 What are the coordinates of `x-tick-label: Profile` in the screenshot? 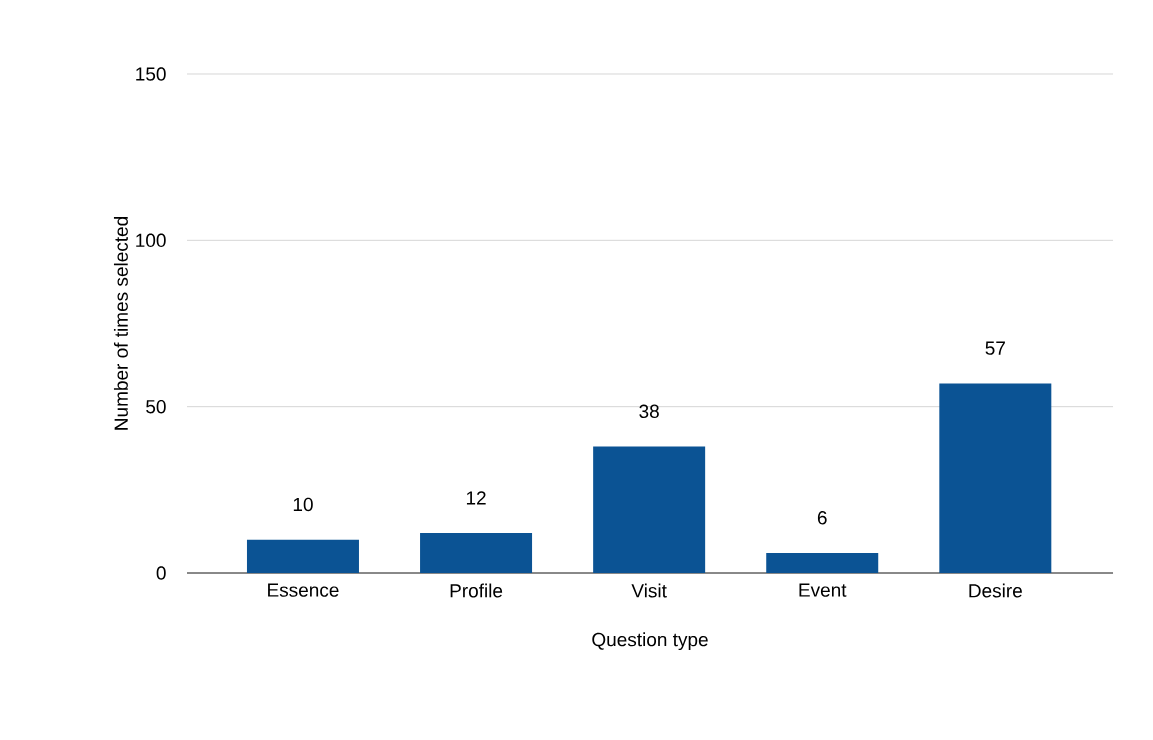 It's located at (476, 590).